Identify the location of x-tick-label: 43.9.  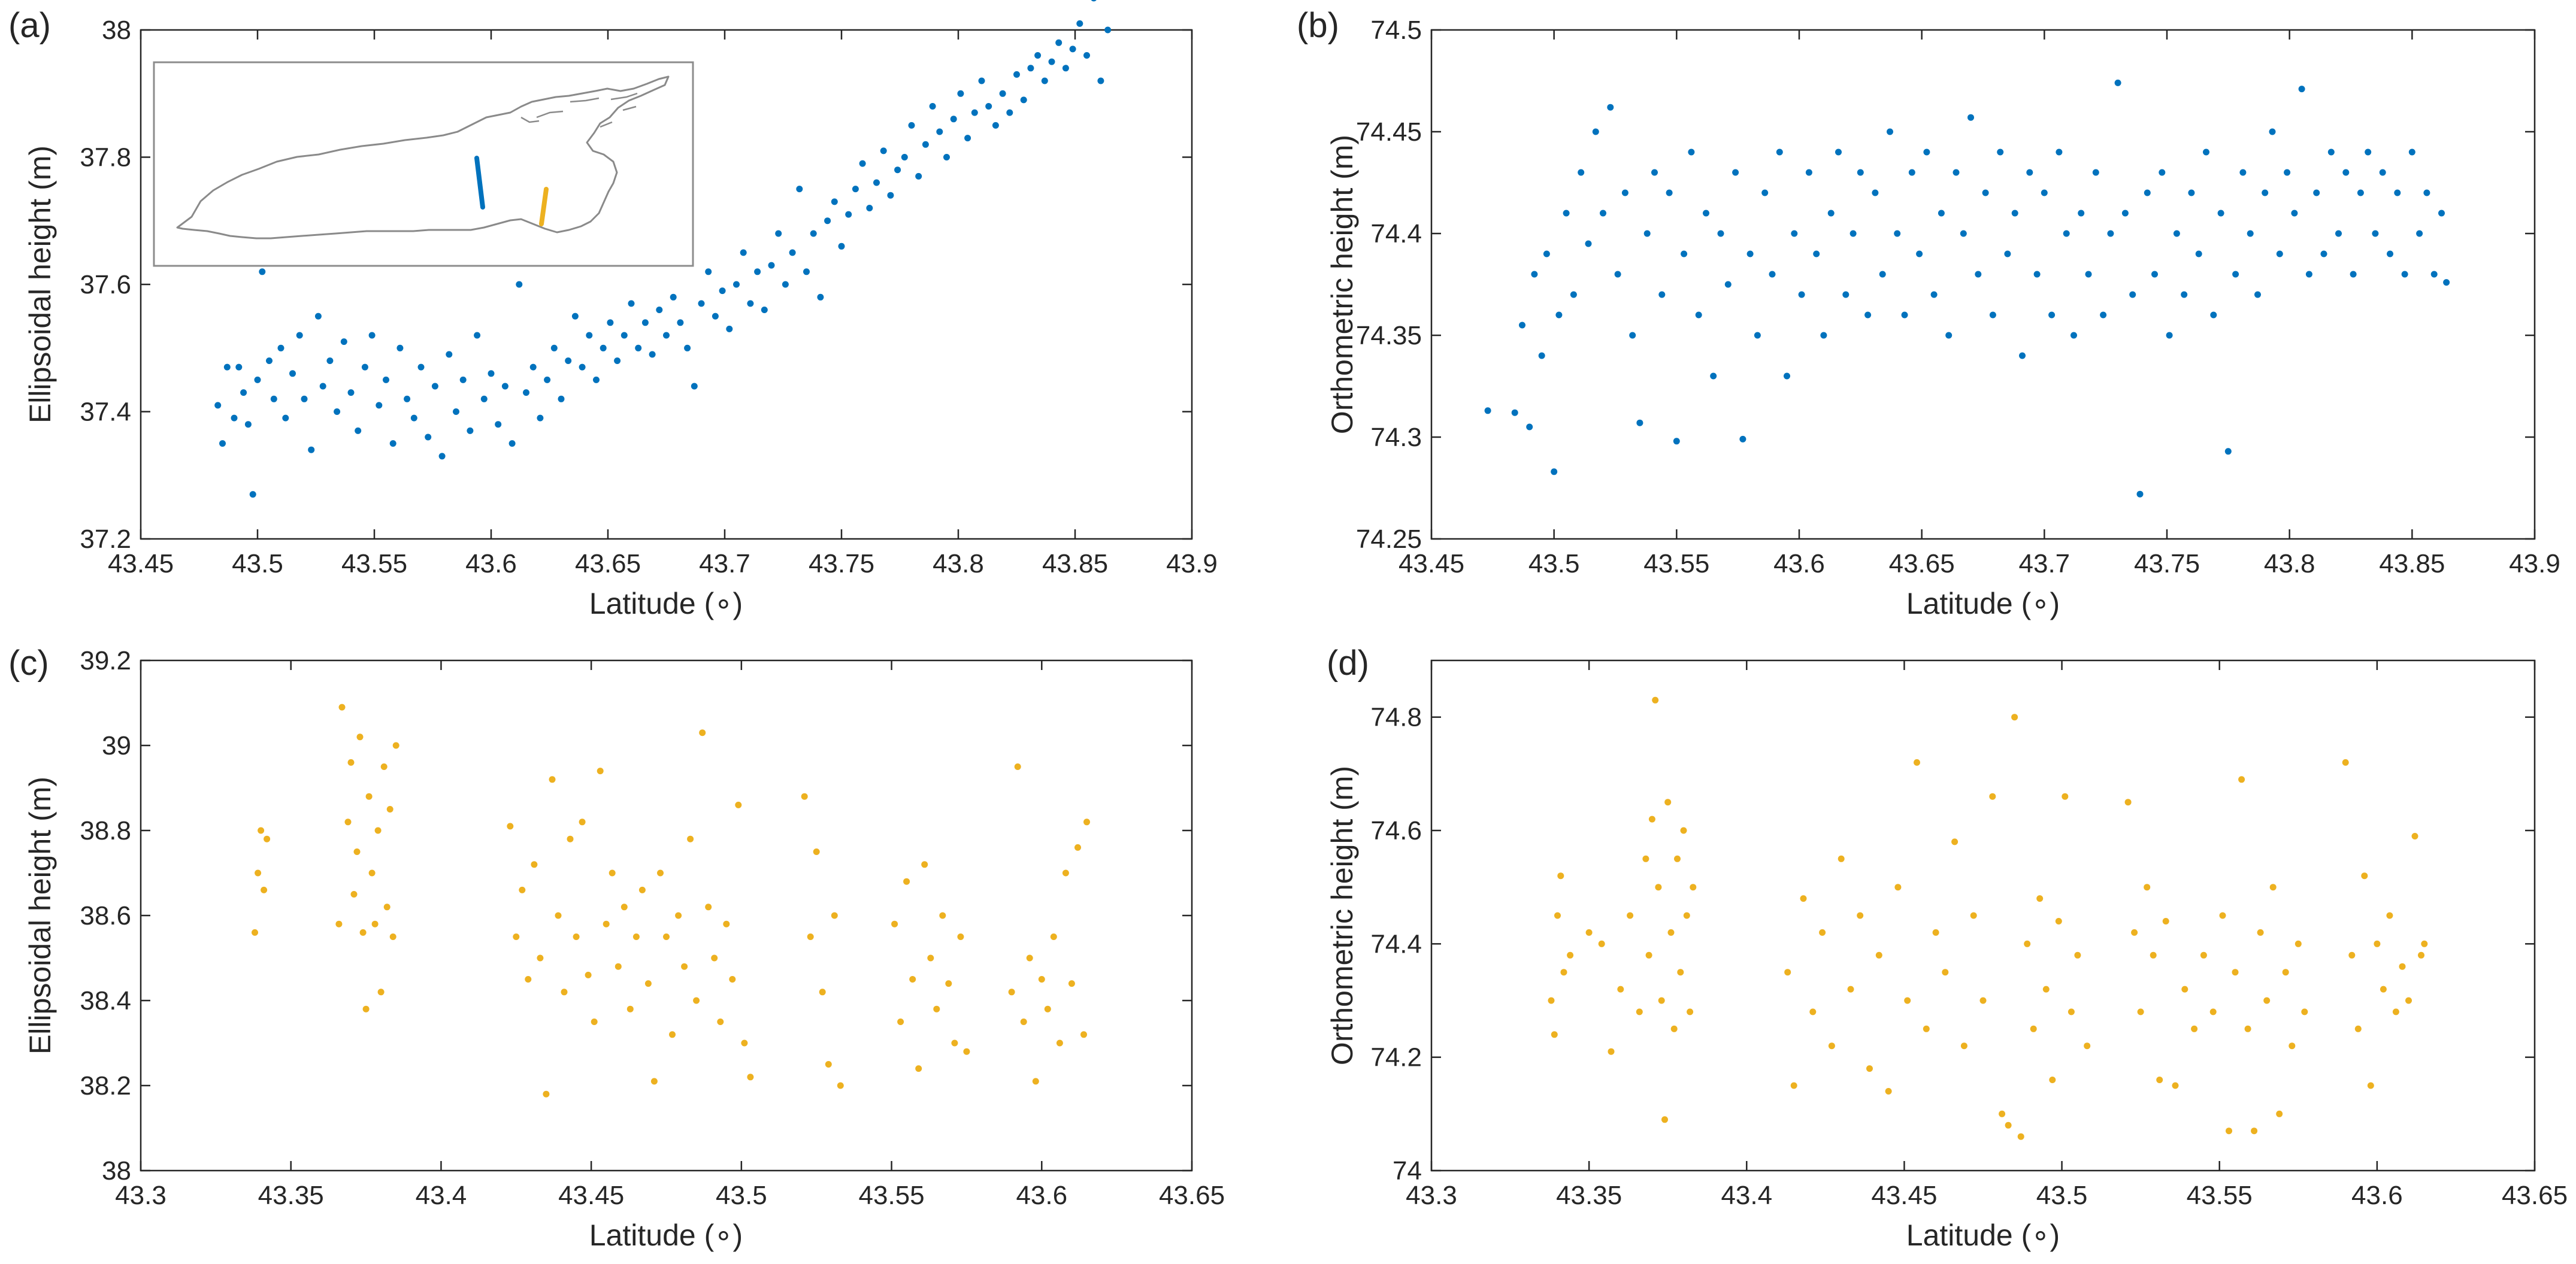
(1192, 563).